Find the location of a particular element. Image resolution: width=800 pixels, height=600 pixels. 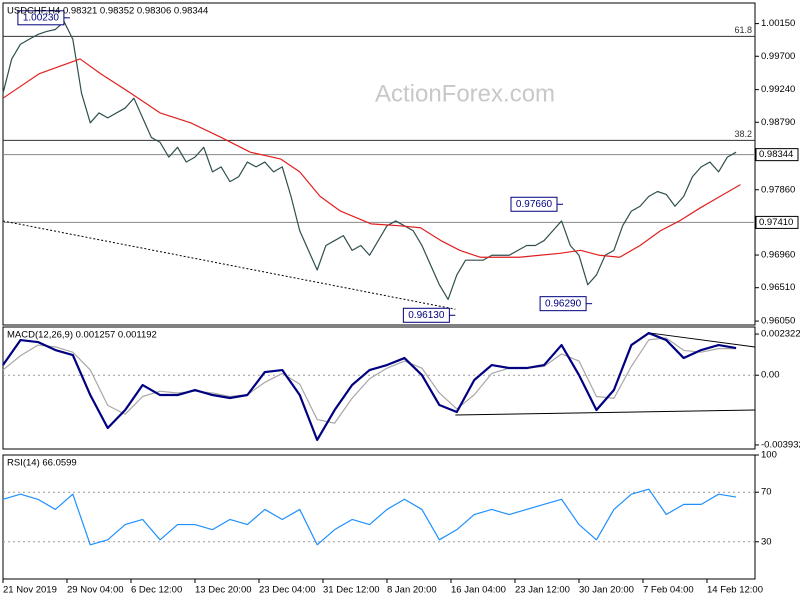

y-tick-label: 70 is located at coordinates (766, 492).